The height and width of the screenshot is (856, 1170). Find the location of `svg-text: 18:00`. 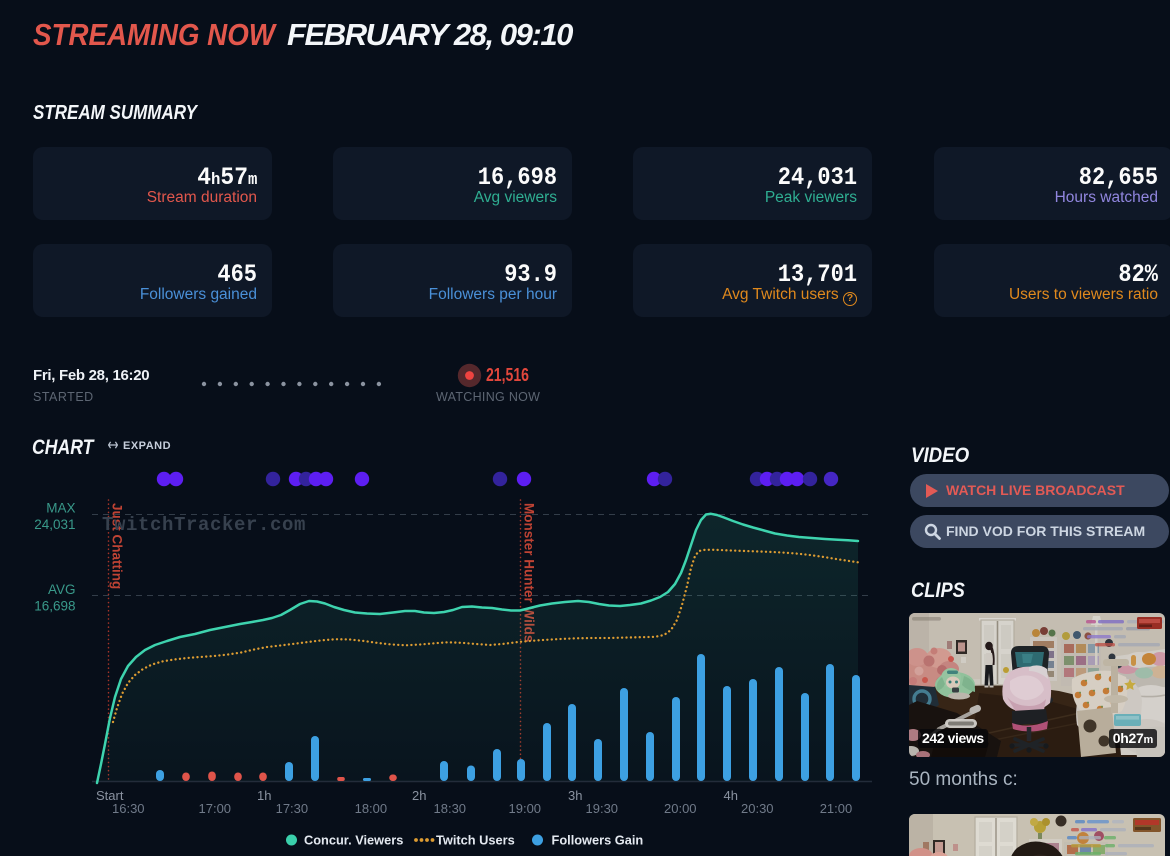

svg-text: 18:00 is located at coordinates (371, 808).